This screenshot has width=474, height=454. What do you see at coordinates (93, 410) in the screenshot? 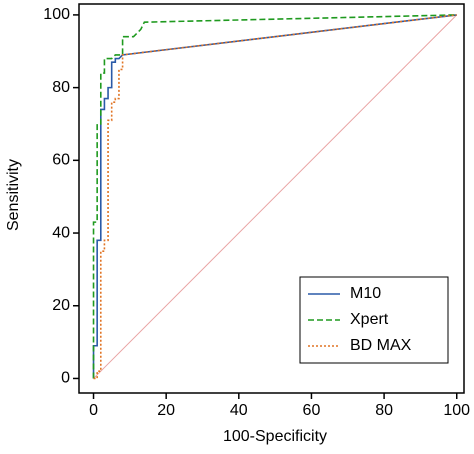
I see `x-tick-label: 0` at bounding box center [93, 410].